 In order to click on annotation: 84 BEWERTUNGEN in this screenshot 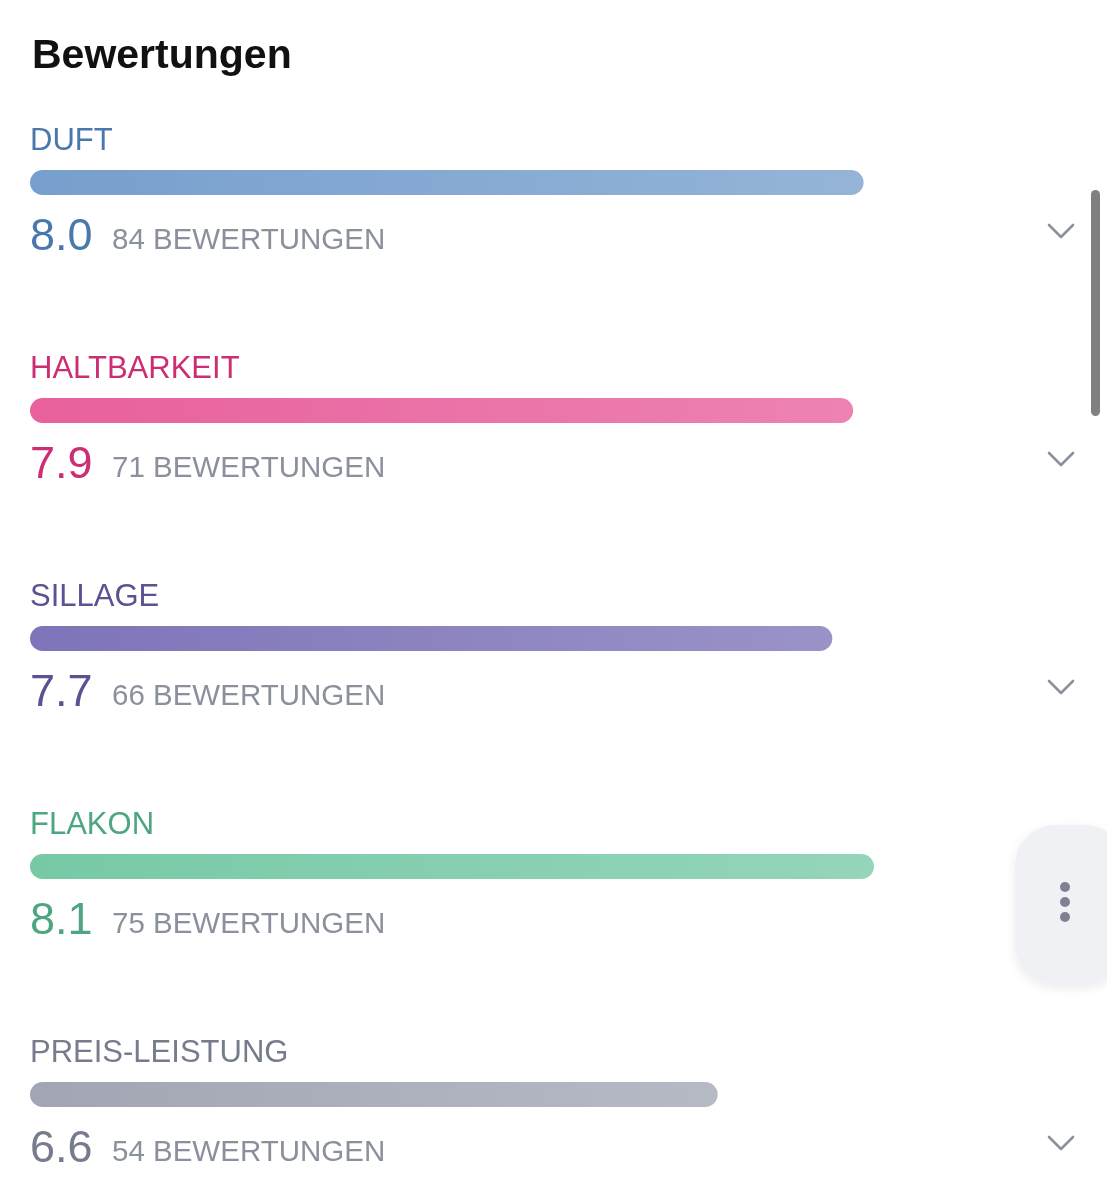, I will do `click(249, 238)`.